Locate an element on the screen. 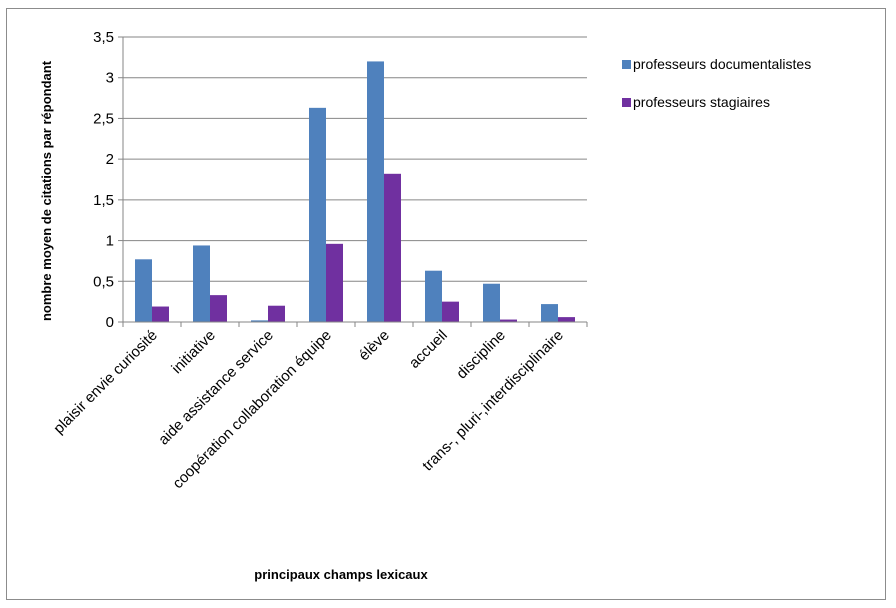  x-category-label: initiative is located at coordinates (193, 352).